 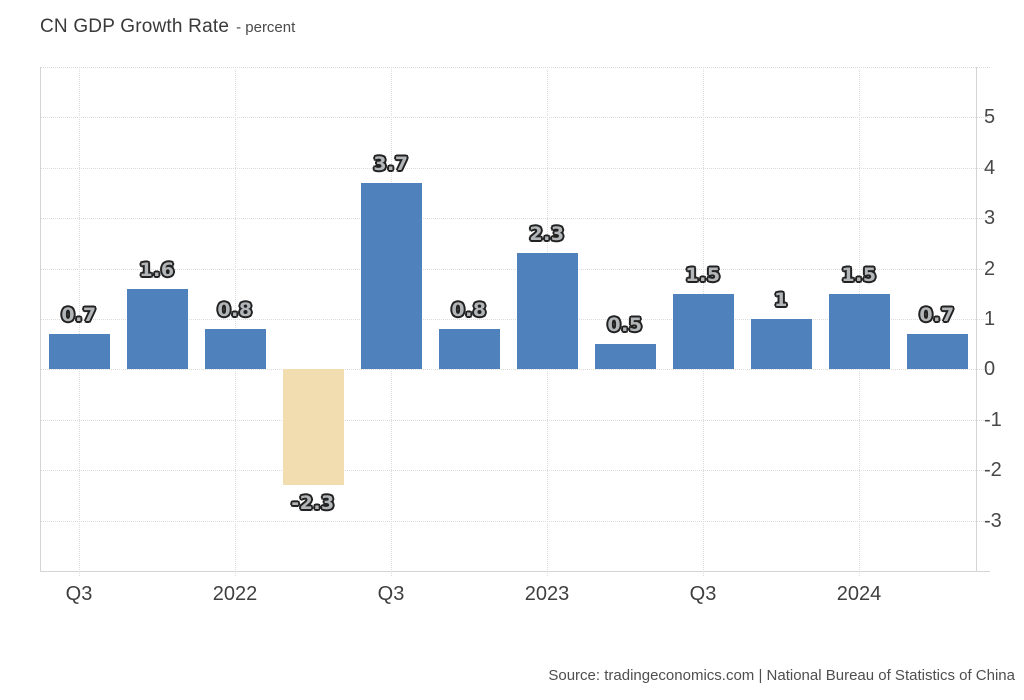 I want to click on y-axis-label: -2, so click(x=993, y=470).